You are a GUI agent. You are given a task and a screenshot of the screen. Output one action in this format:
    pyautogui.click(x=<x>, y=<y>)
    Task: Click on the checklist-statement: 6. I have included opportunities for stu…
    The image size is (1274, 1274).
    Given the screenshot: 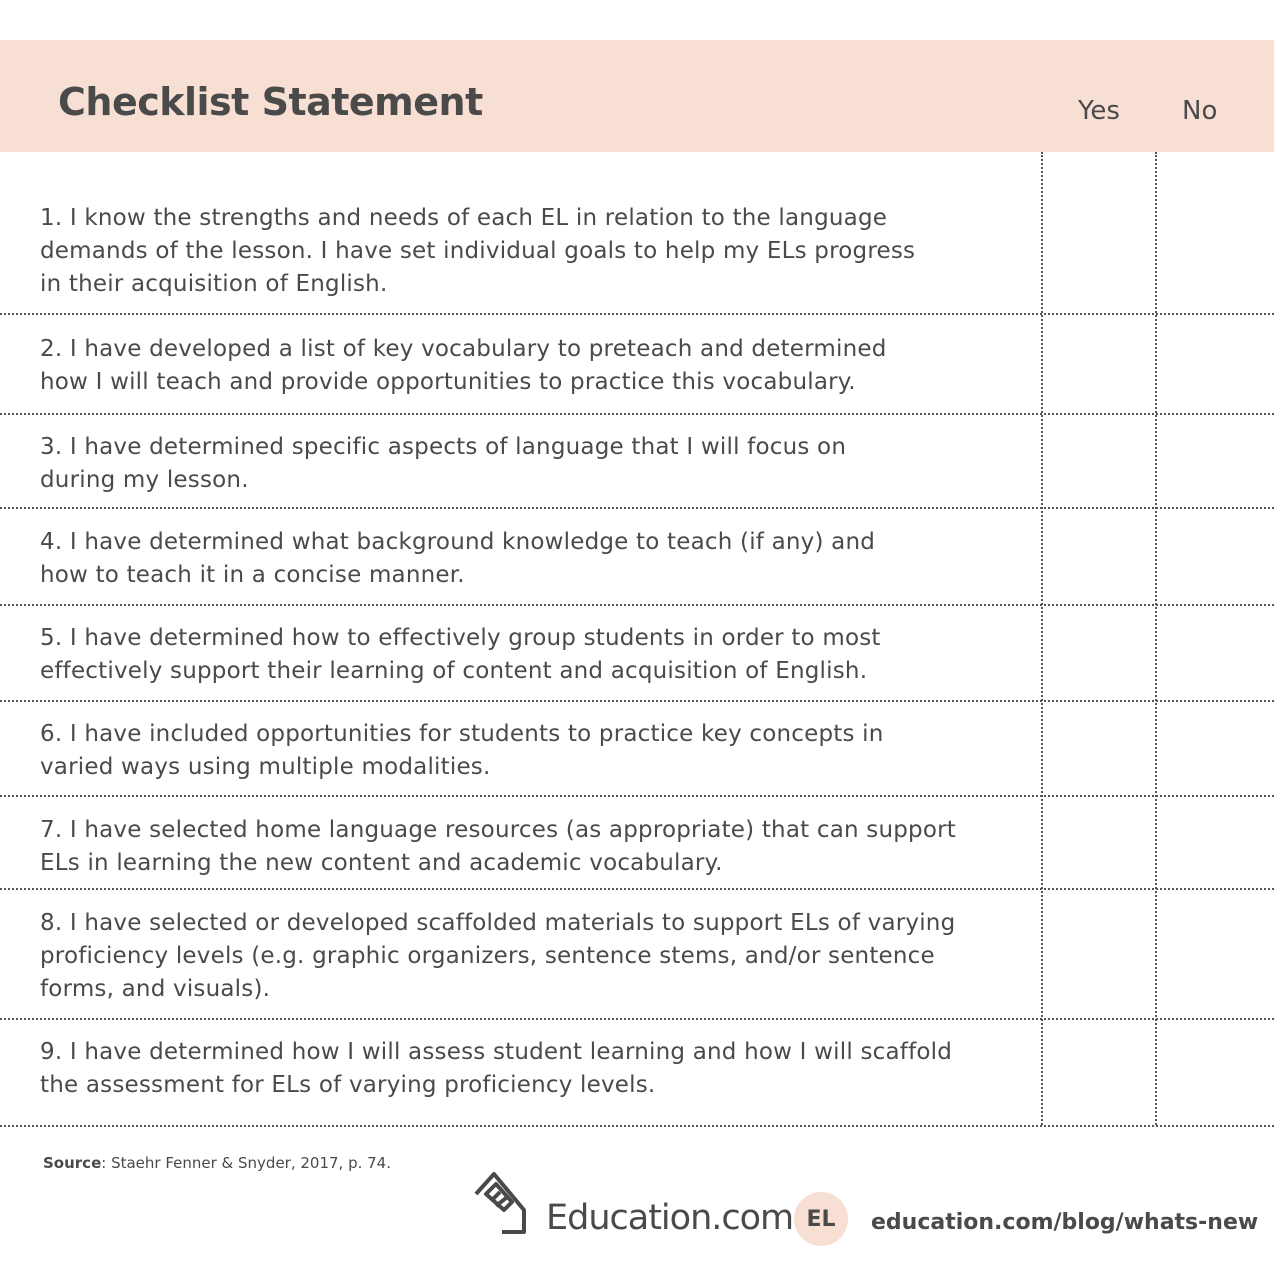 What is the action you would take?
    pyautogui.click(x=462, y=751)
    